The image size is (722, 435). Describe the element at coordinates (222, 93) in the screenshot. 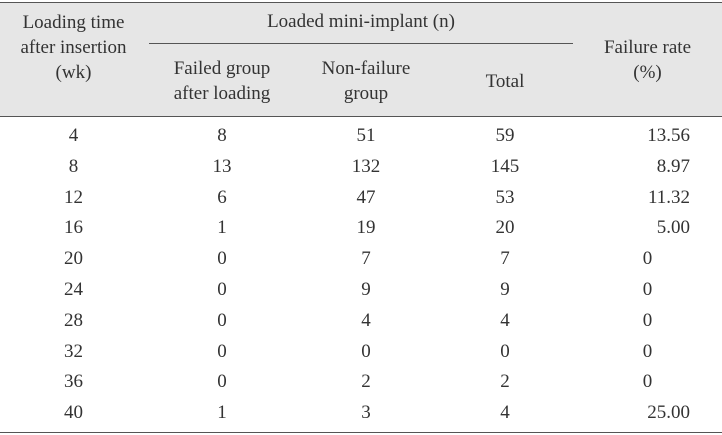

I see `header-failed-line2: after loading` at that location.